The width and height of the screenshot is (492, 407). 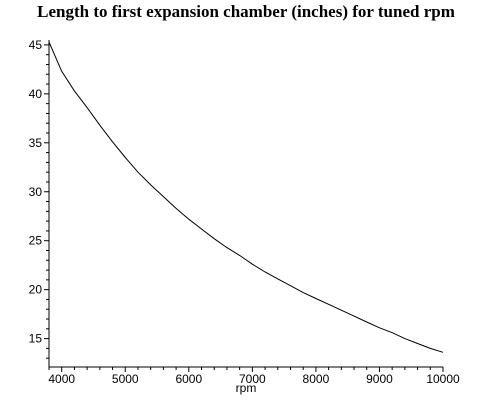 I want to click on x-tick-label: 9000, so click(x=379, y=379).